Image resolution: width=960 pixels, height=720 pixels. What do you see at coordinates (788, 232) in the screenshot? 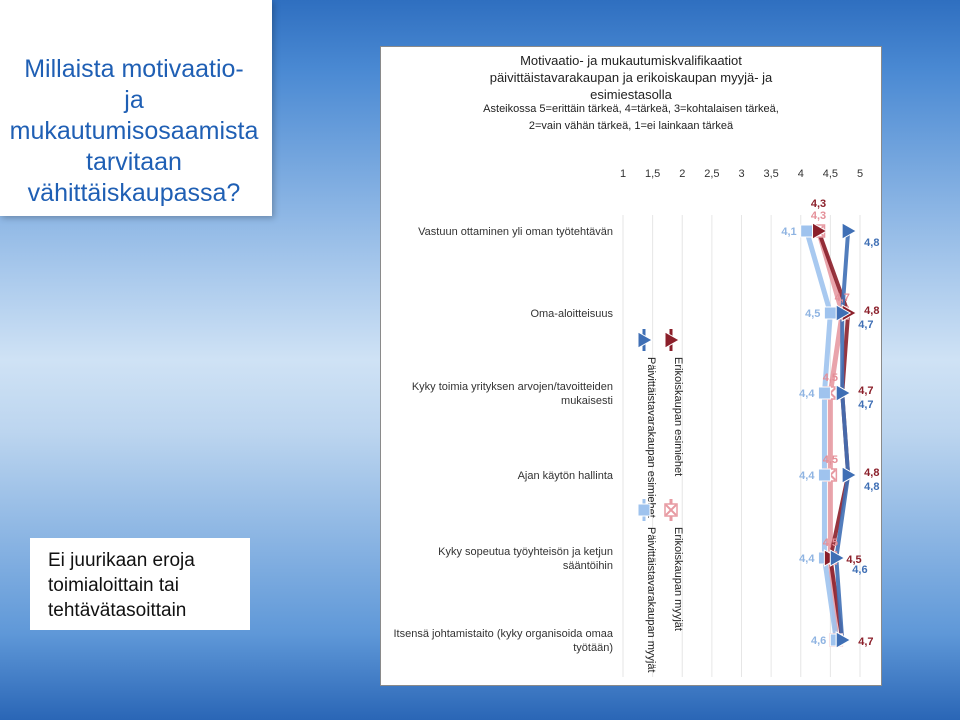
I see `data-label: 4,1` at bounding box center [788, 232].